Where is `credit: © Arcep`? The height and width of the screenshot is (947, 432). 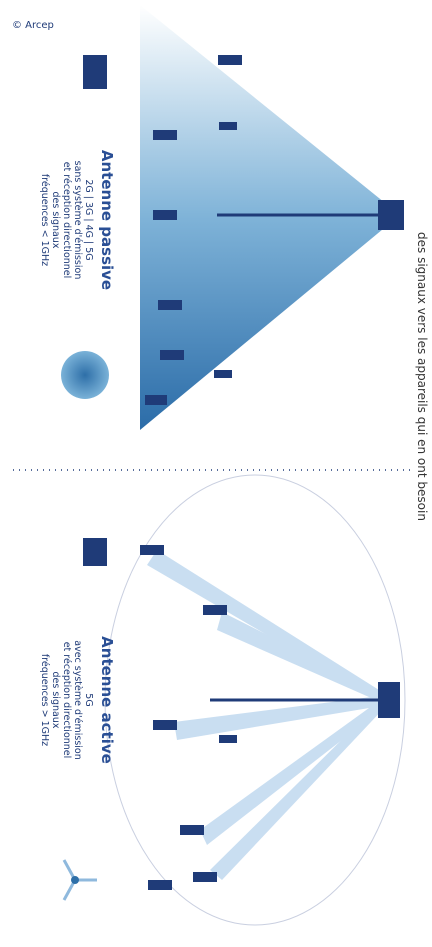 credit: © Arcep is located at coordinates (33, 25).